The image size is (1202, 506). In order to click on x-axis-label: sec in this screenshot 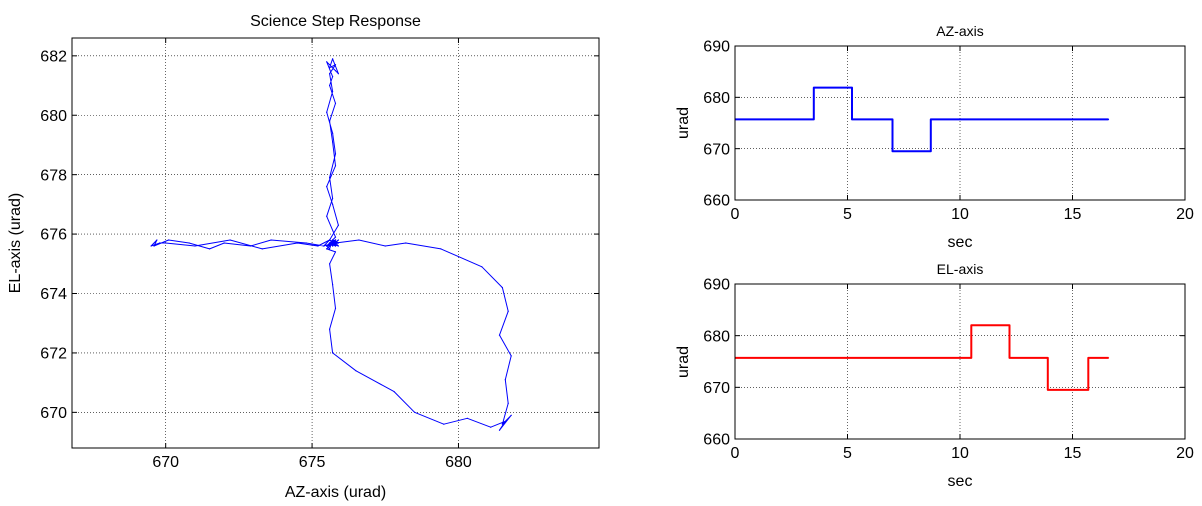, I will do `click(960, 242)`.